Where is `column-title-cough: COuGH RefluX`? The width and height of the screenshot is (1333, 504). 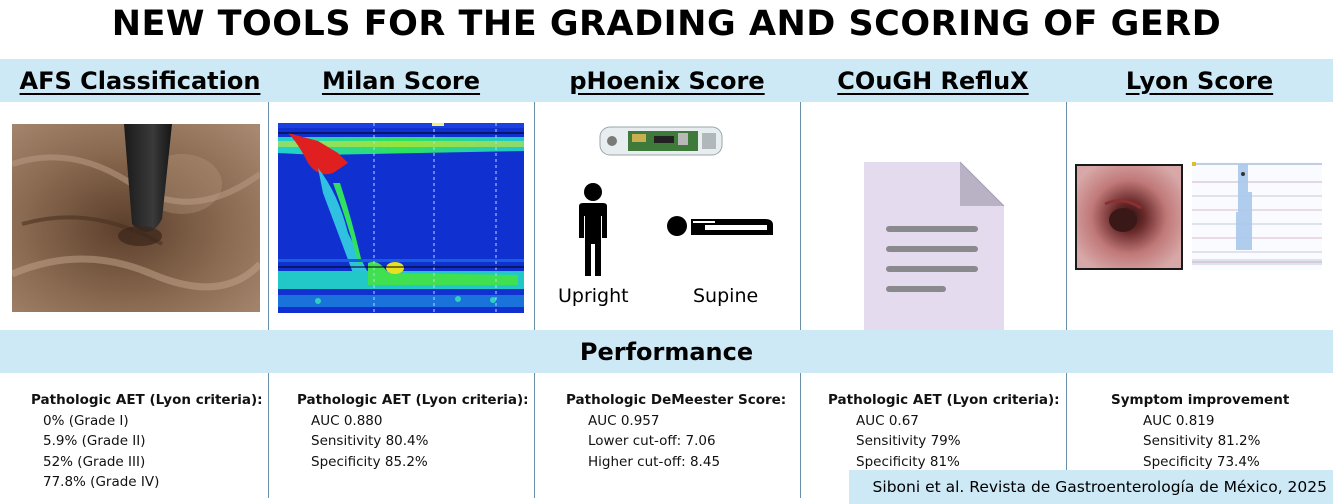 column-title-cough: COuGH RefluX is located at coordinates (933, 81).